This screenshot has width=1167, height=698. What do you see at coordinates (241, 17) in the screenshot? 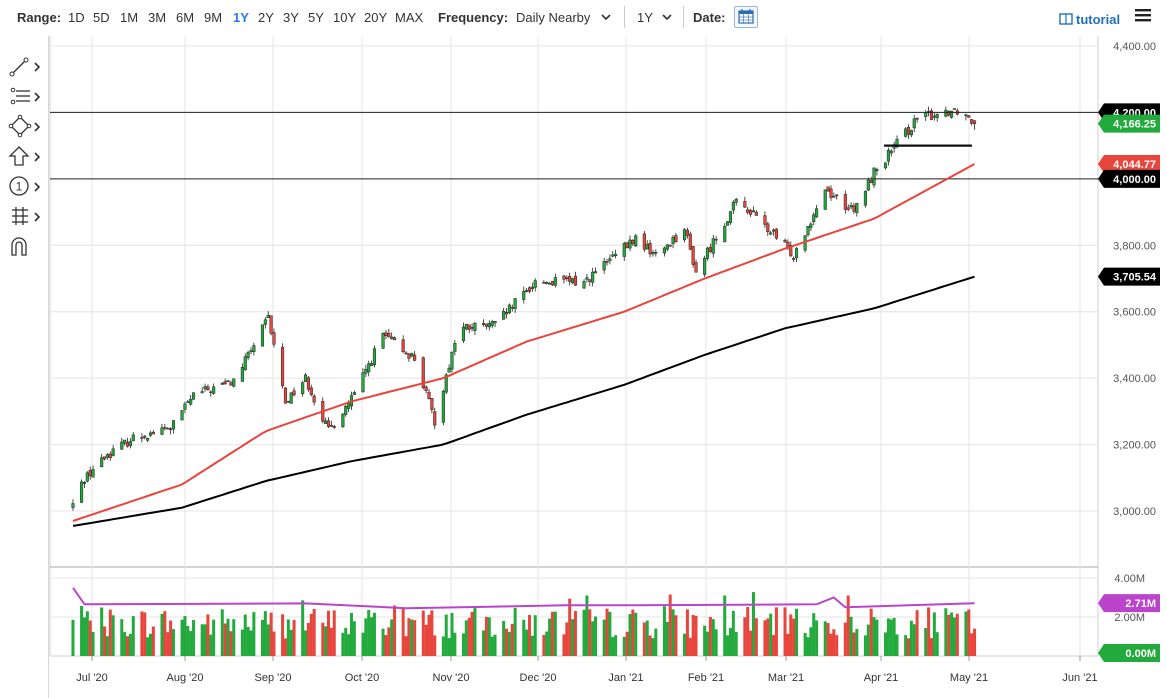
I see `range-1y: 1Y` at bounding box center [241, 17].